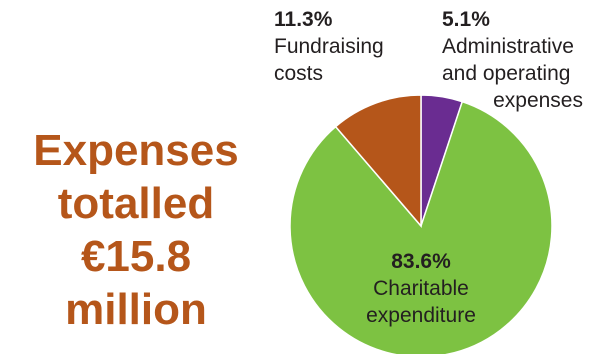  Describe the element at coordinates (136, 309) in the screenshot. I see `headline-line-4: million` at that location.